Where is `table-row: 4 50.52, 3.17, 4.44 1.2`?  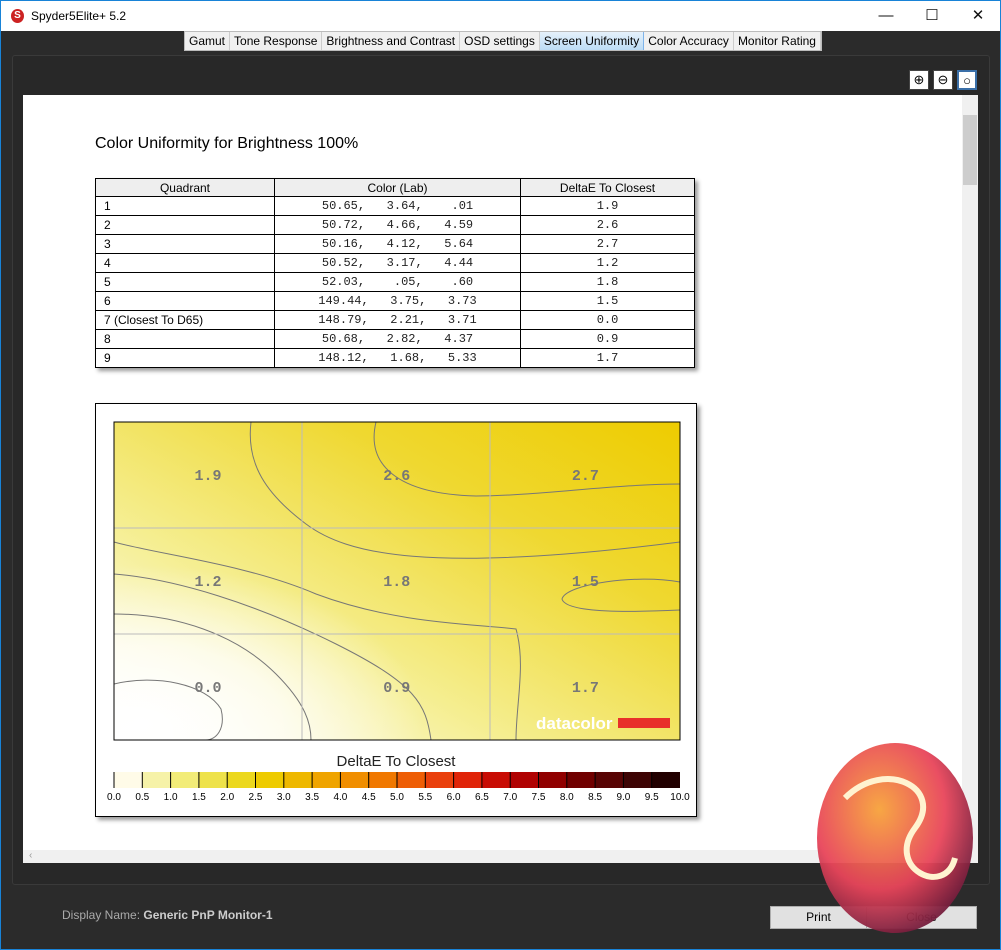 table-row: 4 50.52, 3.17, 4.44 1.2 is located at coordinates (395, 263).